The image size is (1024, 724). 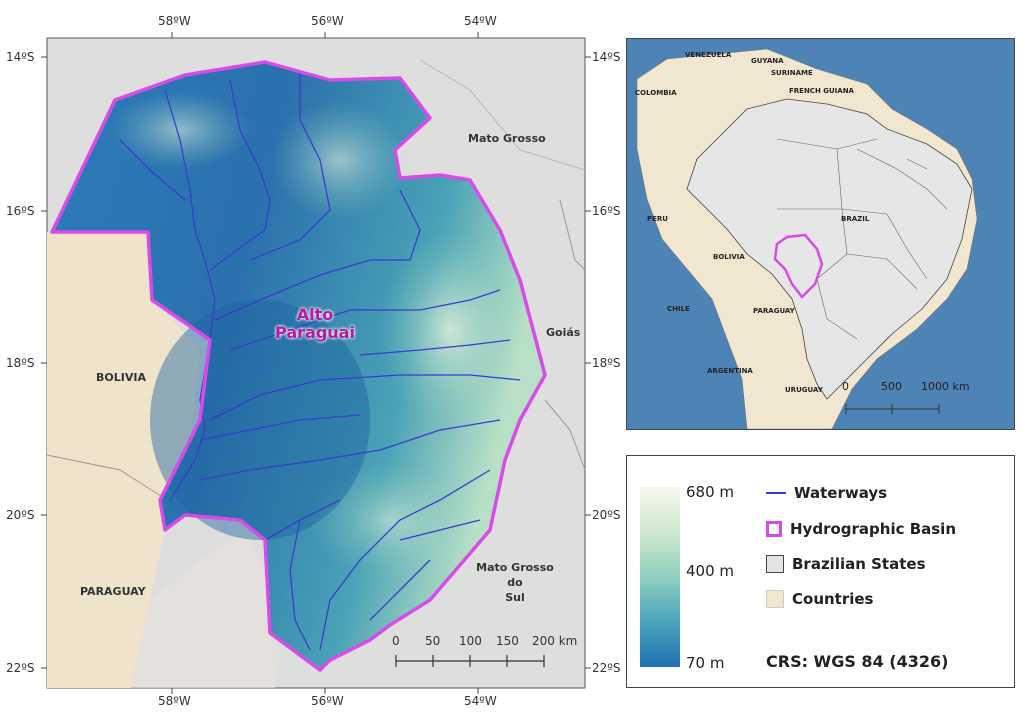 I want to click on inset-scale-label-1000: 1000 km, so click(x=945, y=386).